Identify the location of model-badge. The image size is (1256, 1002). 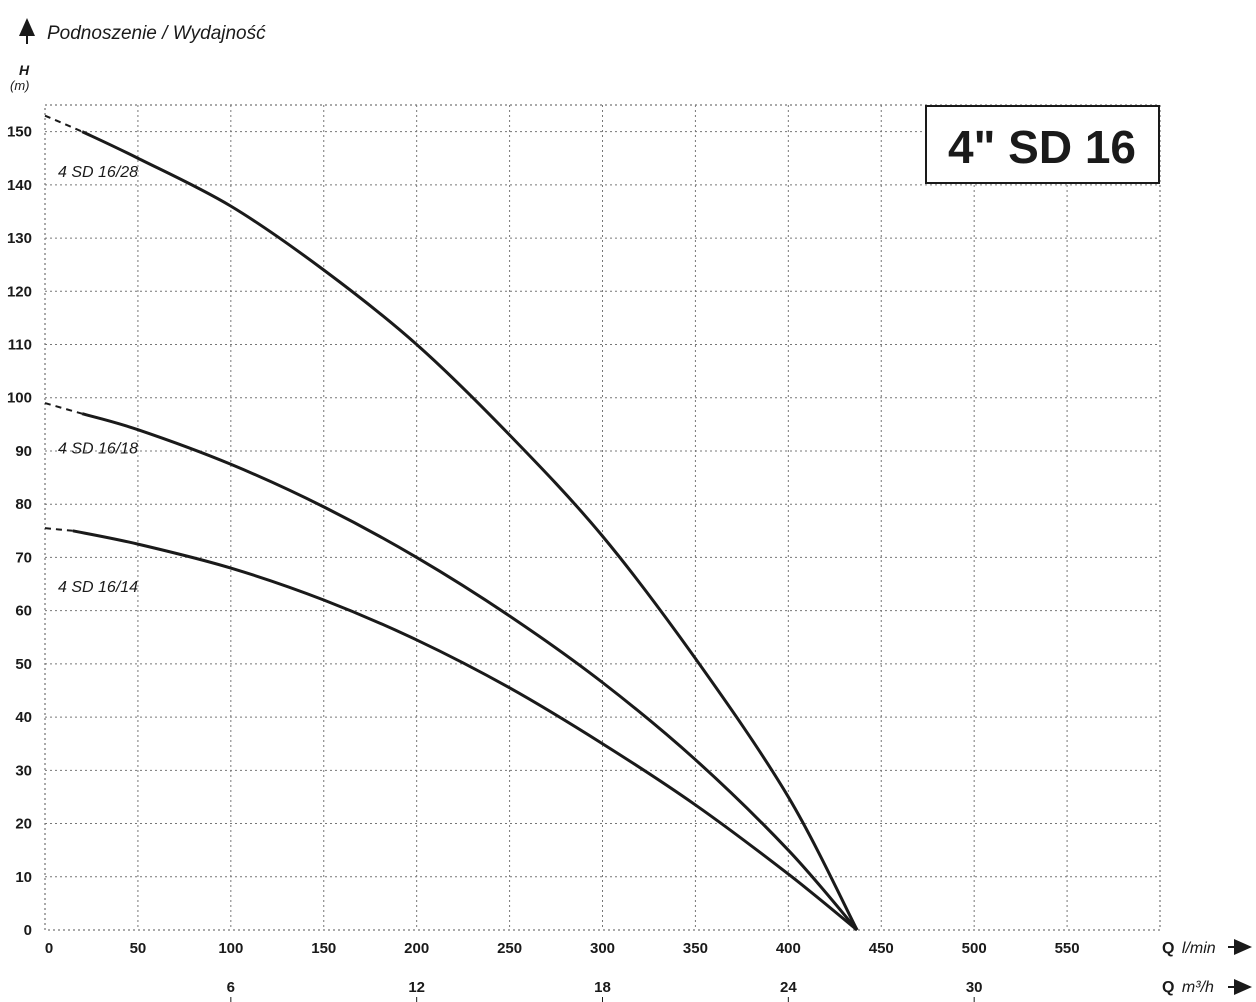
(1042, 144).